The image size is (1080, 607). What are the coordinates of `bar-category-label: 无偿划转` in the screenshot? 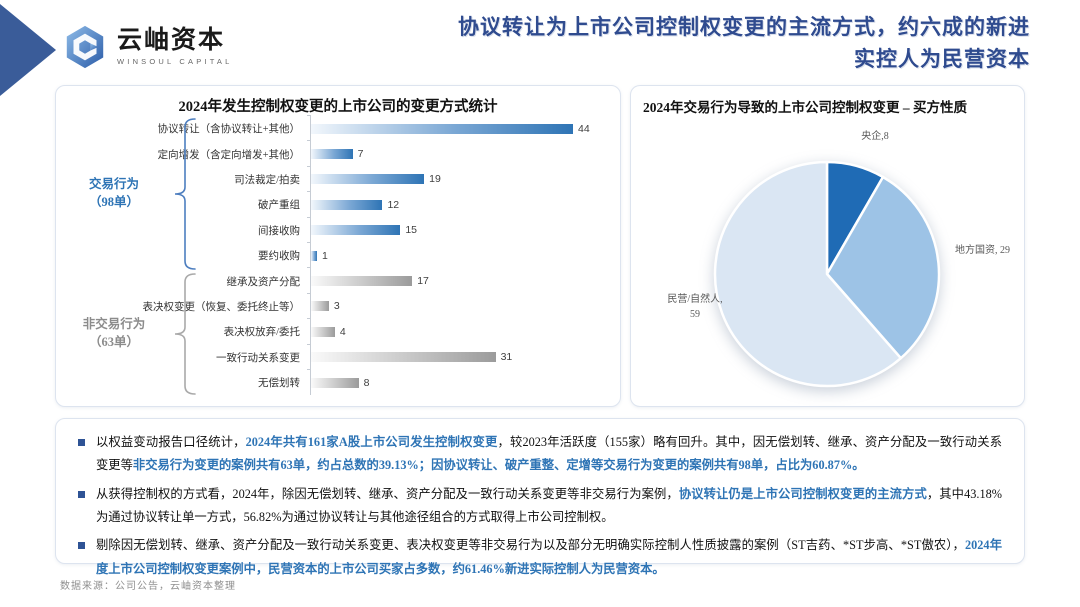 It's located at (279, 384).